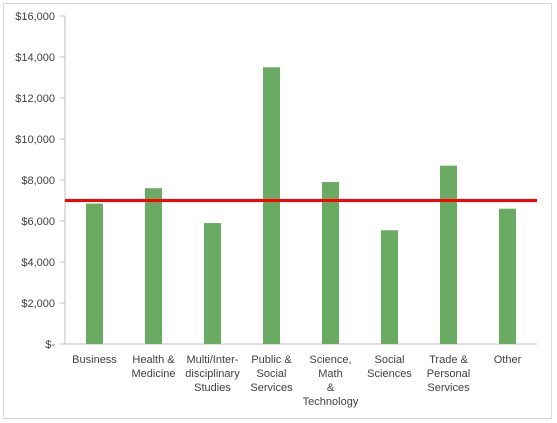 This screenshot has width=557, height=423. What do you see at coordinates (38, 181) in the screenshot?
I see `y-tick-label: $8,000` at bounding box center [38, 181].